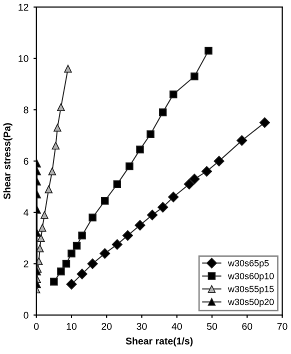 Image resolution: width=291 pixels, height=354 pixels. Describe the element at coordinates (247, 326) in the screenshot. I see `x-tick-label: 60` at that location.